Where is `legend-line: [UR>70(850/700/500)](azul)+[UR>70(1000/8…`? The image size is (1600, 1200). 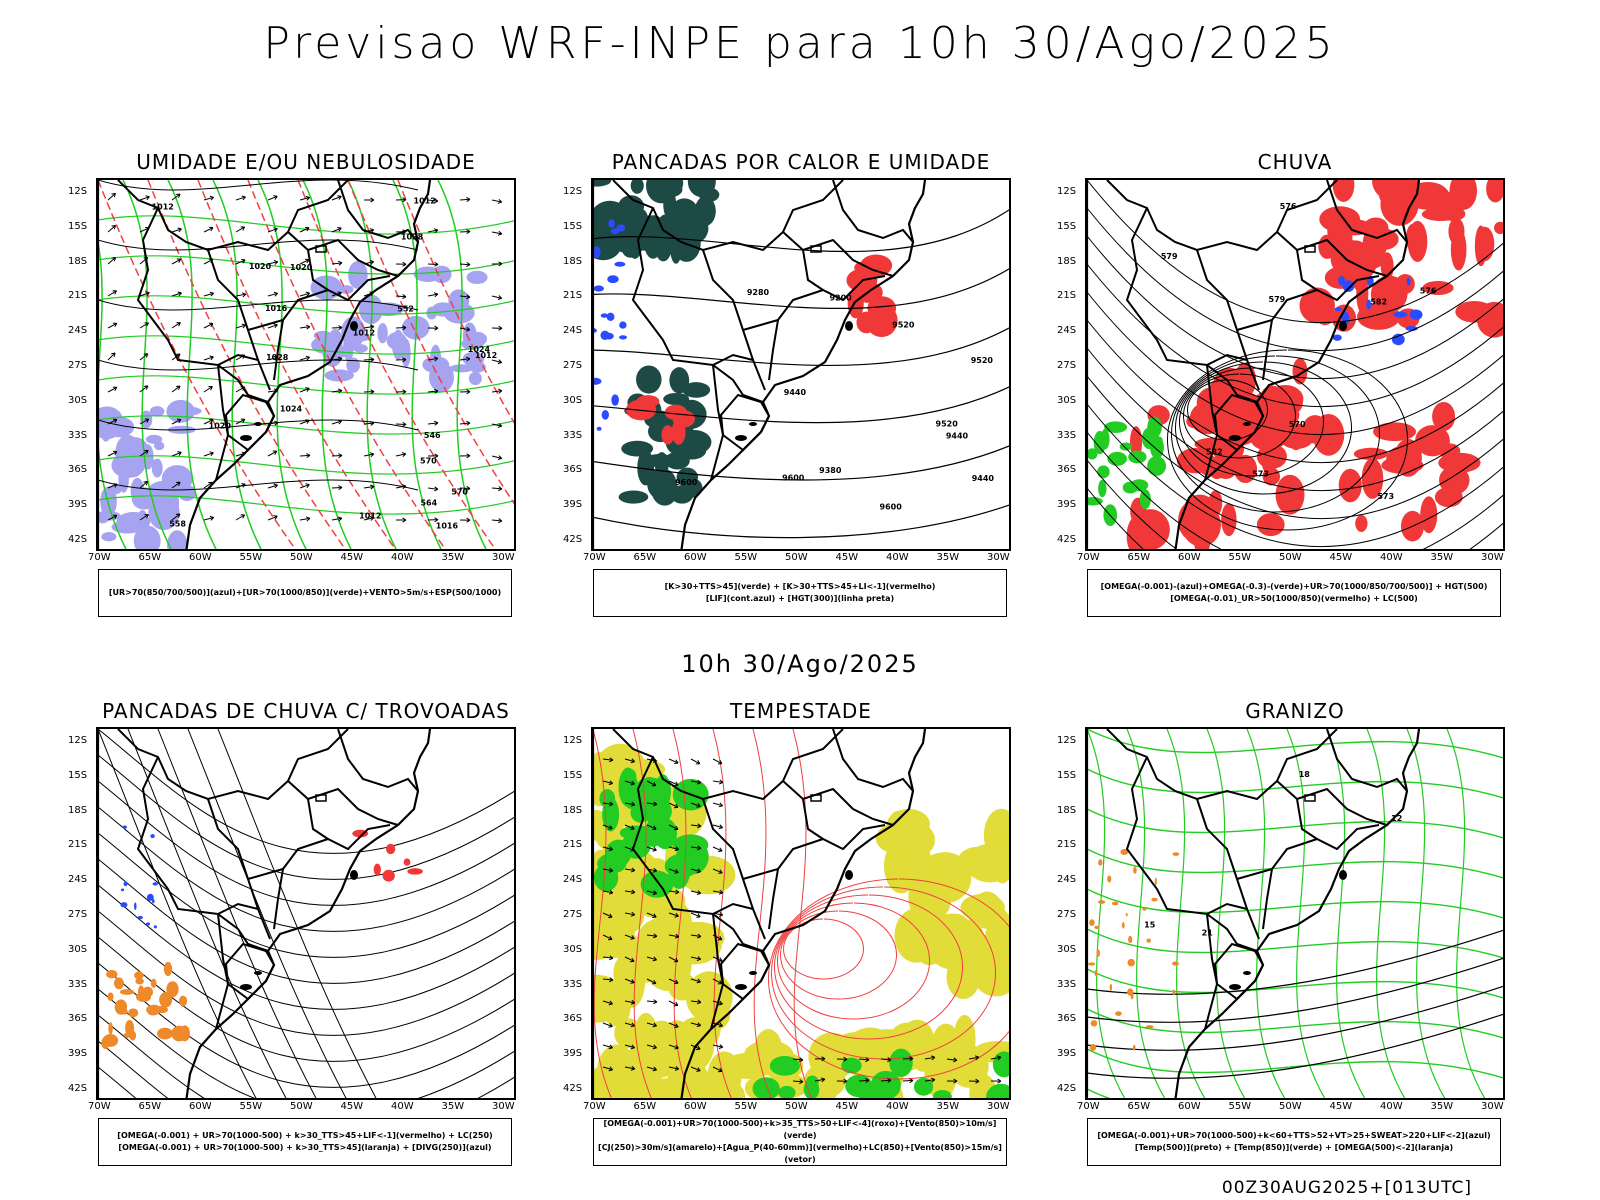 legend-line: [UR>70(850/700/500)](azul)+[UR>70(1000/8… is located at coordinates (305, 592).